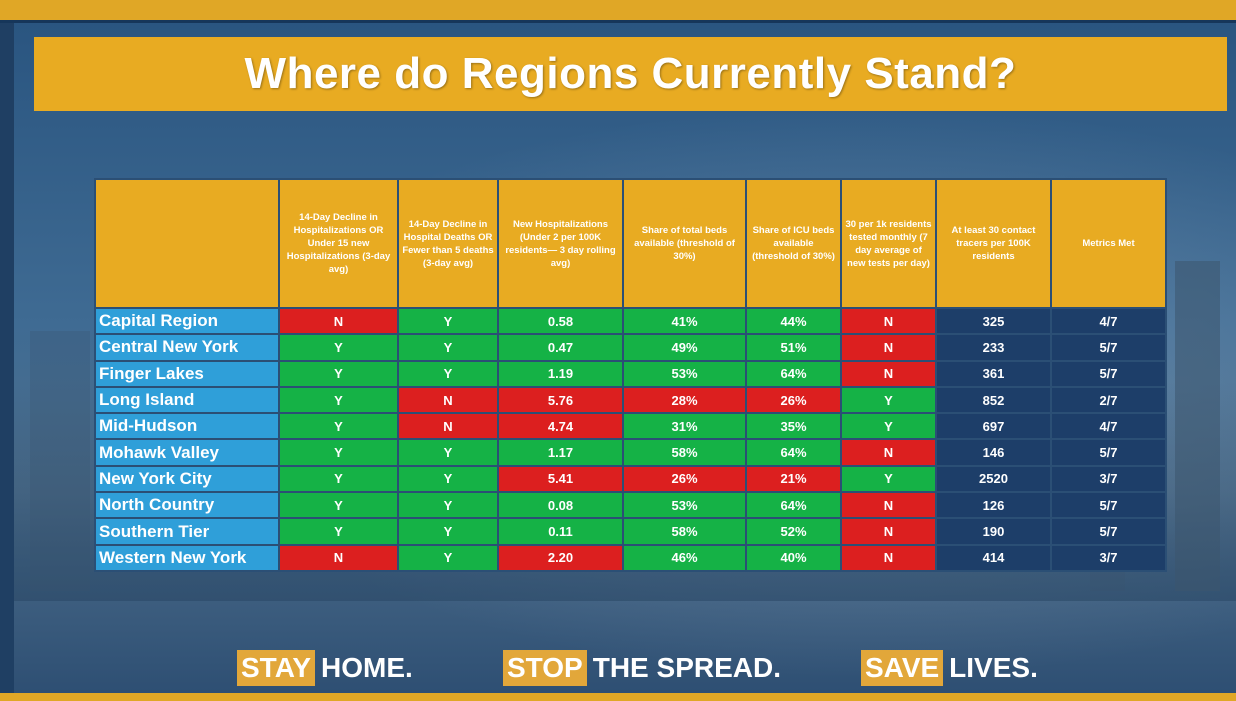 The image size is (1236, 701). I want to click on region-name-cell: Mid-Hudson, so click(187, 426).